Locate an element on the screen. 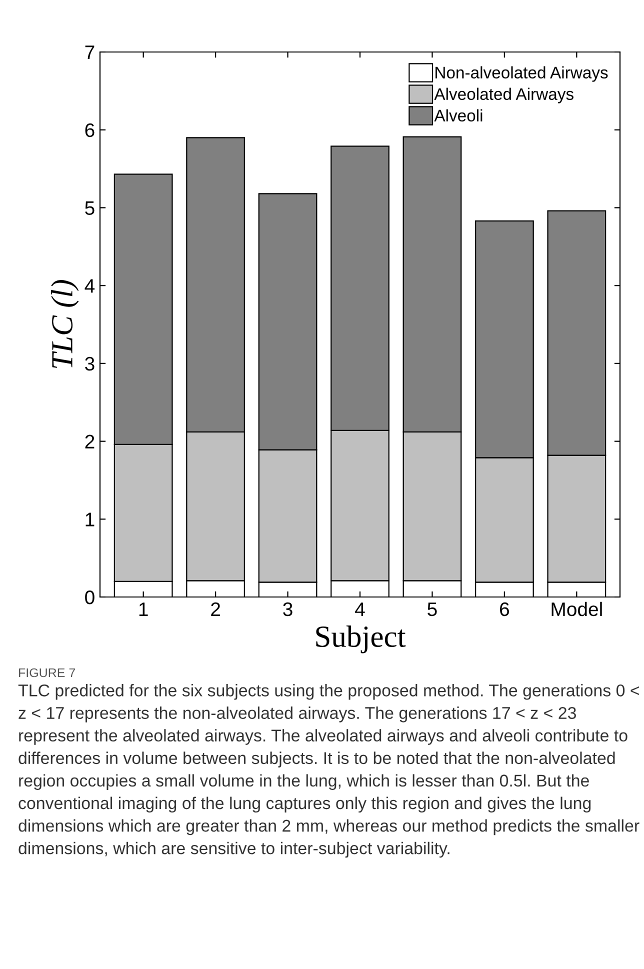 The image size is (644, 969). y-axis-title: TLC (l) is located at coordinates (65, 324).